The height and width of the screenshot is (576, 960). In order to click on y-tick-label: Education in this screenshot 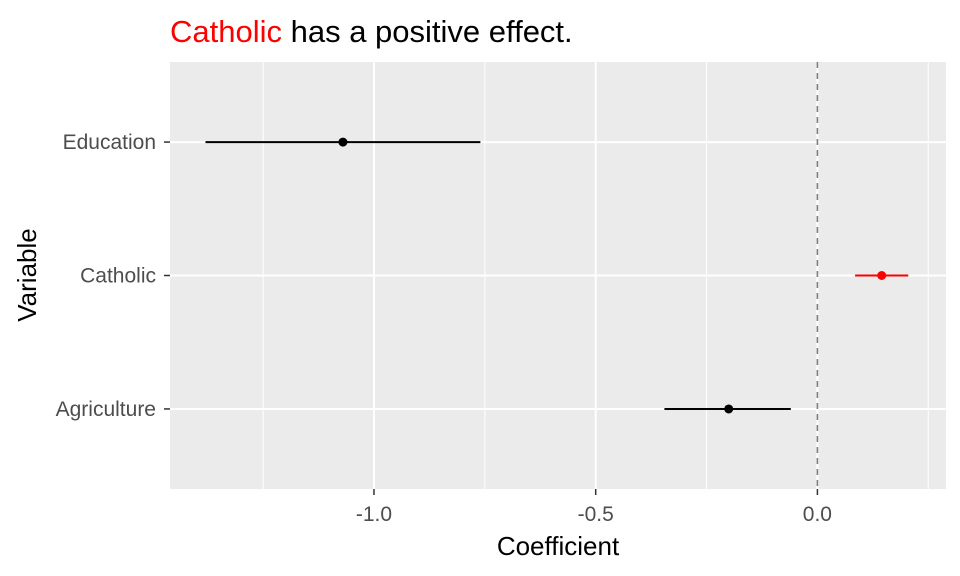, I will do `click(109, 142)`.